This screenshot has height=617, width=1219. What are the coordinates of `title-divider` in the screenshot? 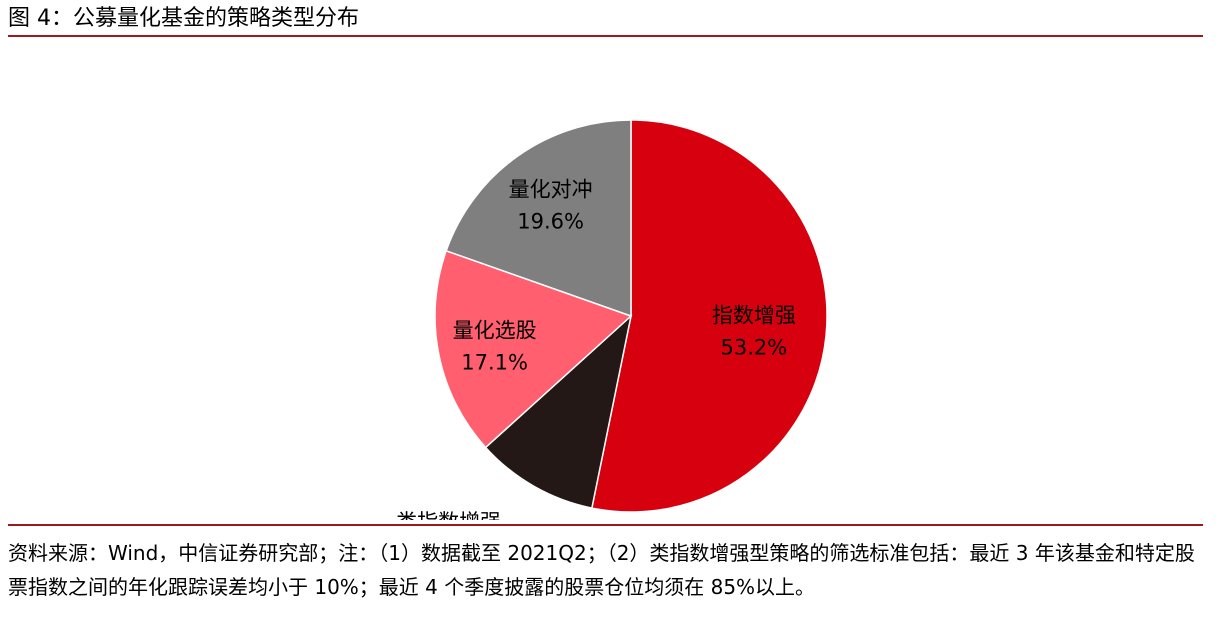 It's located at (605, 36).